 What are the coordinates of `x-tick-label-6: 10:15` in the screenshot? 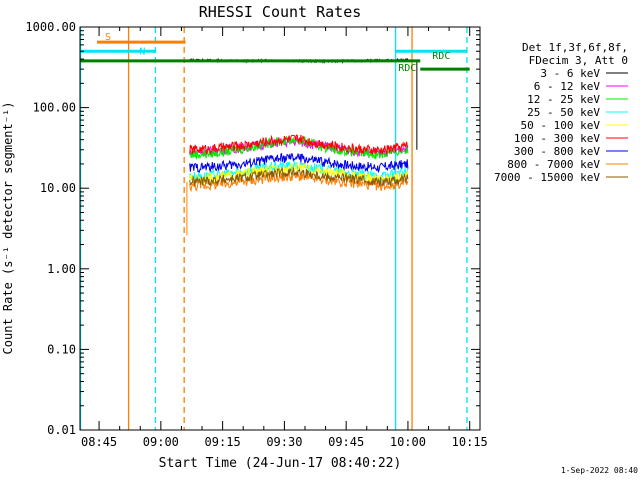 It's located at (470, 442).